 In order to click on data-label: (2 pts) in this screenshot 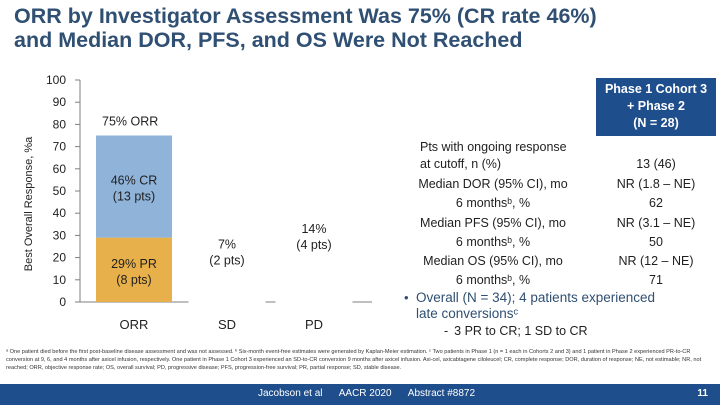, I will do `click(226, 260)`.